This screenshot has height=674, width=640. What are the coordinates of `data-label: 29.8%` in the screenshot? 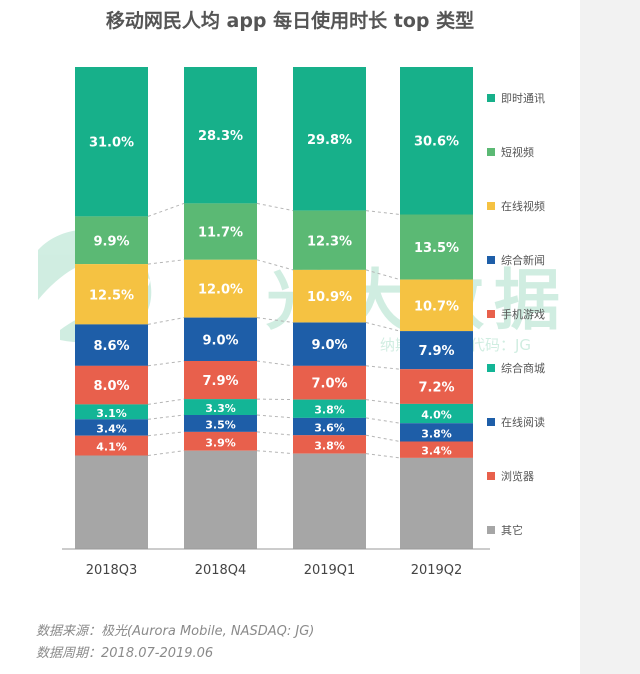 It's located at (329, 140).